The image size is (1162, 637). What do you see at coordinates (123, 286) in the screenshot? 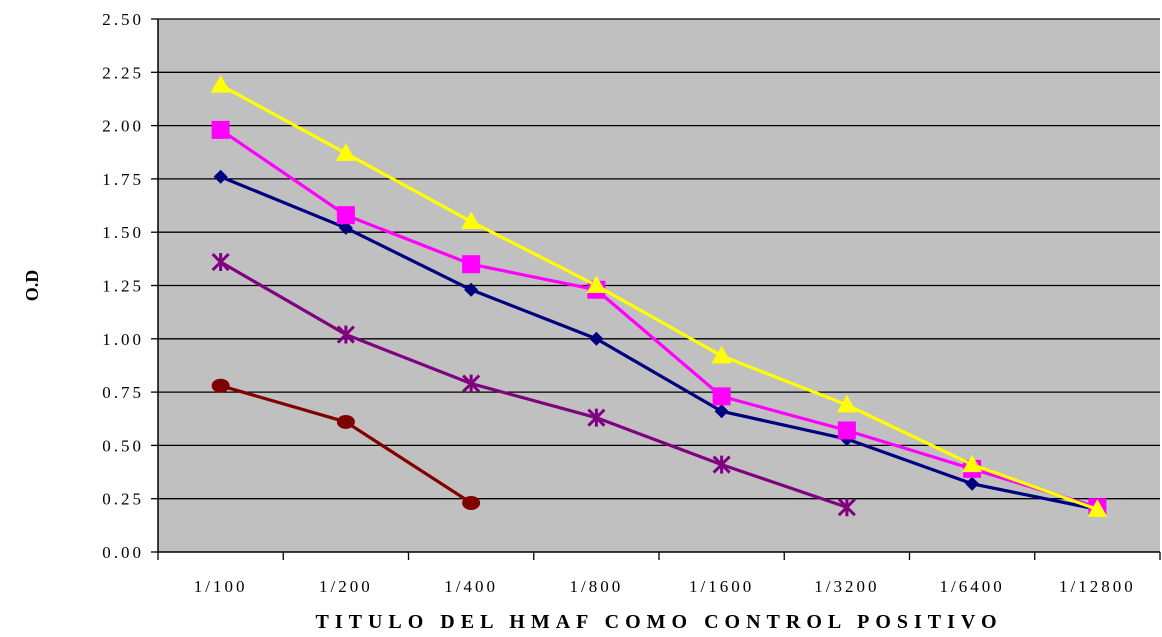
I see `y-tick-label: 1.25` at bounding box center [123, 286].